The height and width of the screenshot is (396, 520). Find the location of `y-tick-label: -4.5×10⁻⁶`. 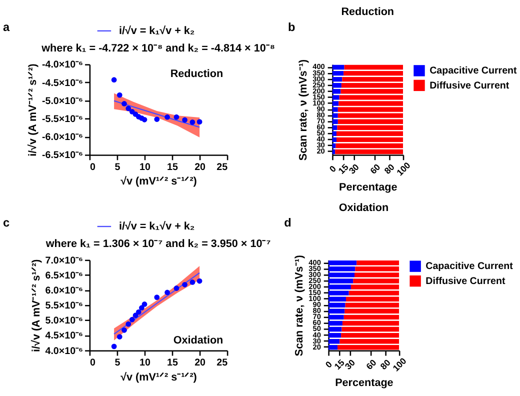

y-tick-label: -4.5×10⁻⁶ is located at coordinates (63, 83).